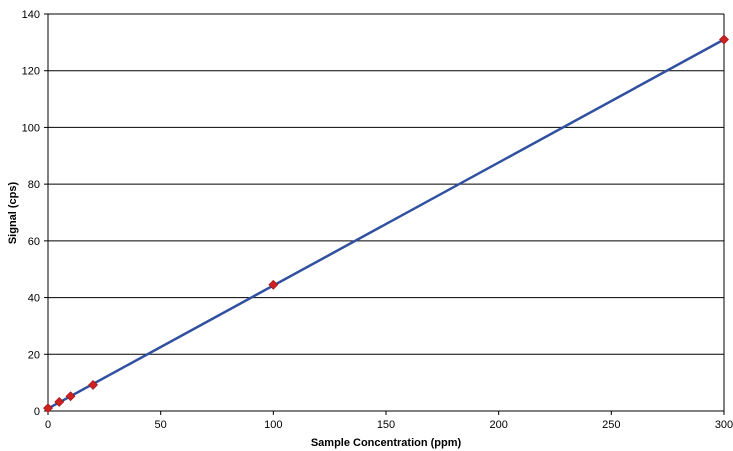 The width and height of the screenshot is (733, 451). I want to click on y-tick-label: 140, so click(31, 15).